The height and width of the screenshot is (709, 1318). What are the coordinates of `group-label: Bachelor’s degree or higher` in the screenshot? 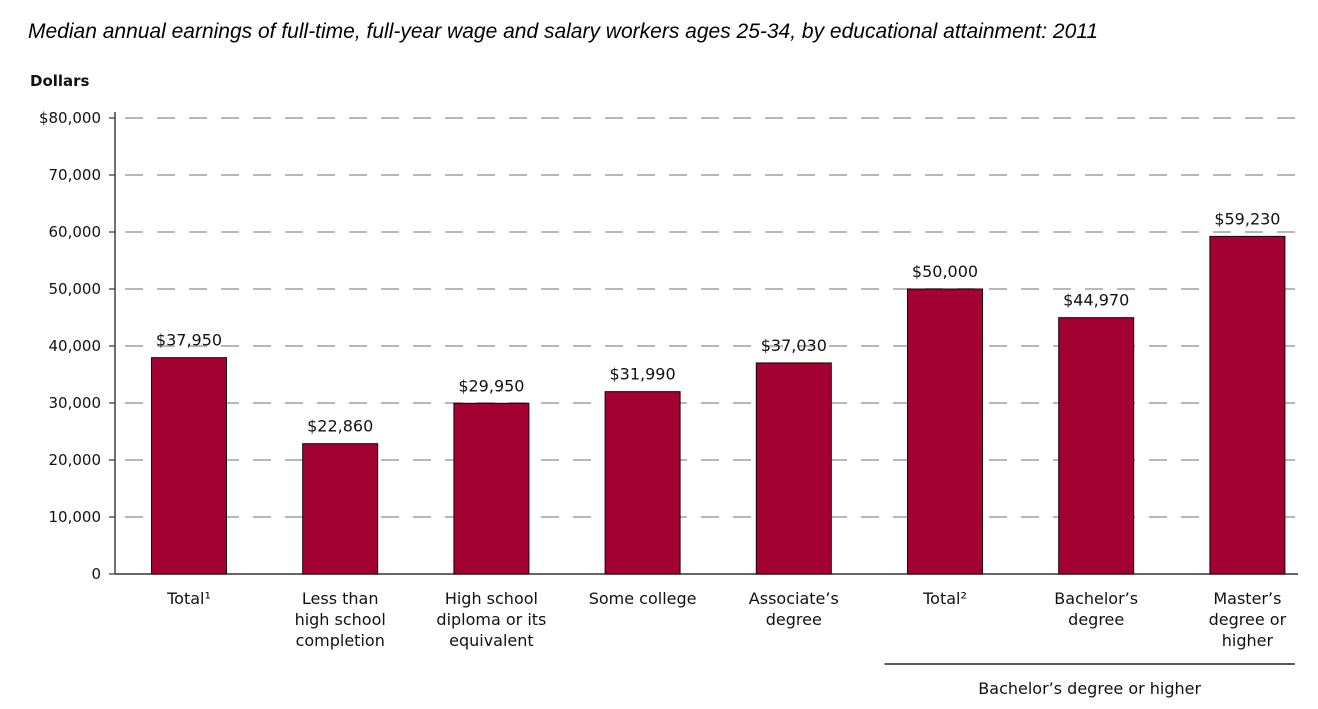 It's located at (1089, 688).